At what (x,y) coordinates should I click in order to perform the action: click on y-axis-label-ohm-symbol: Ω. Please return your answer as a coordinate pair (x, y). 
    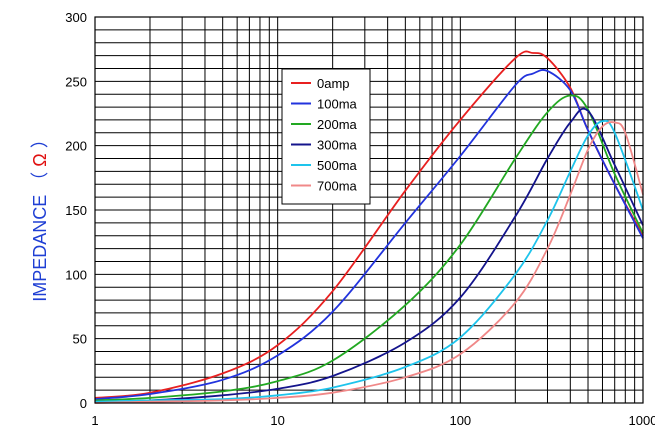
    Looking at the image, I should click on (40, 159).